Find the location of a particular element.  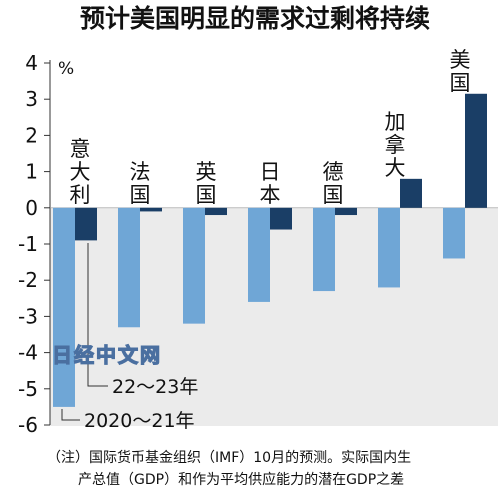

category-label-2: 英国 is located at coordinates (206, 183).